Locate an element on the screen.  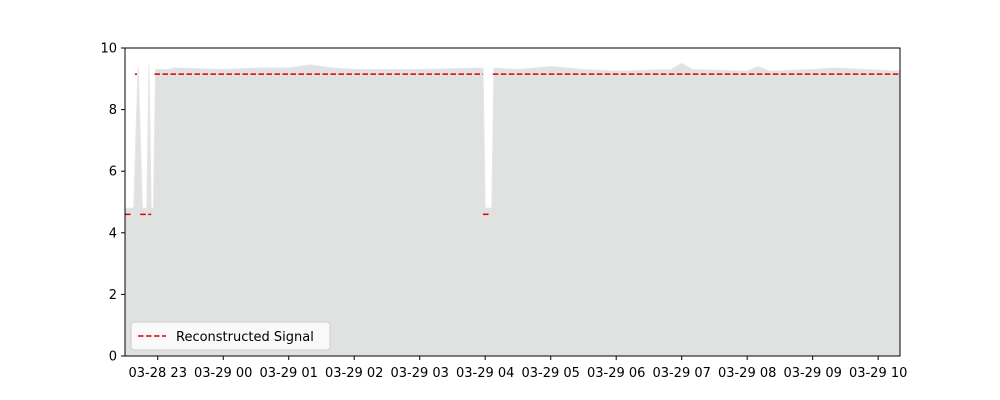
x-tick-label-10: 03-29 09 is located at coordinates (812, 373).